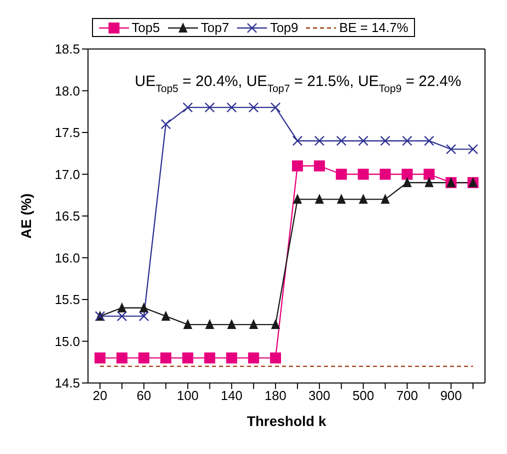 The width and height of the screenshot is (507, 454). What do you see at coordinates (67, 49) in the screenshot?
I see `y-tick-label: 18.5` at bounding box center [67, 49].